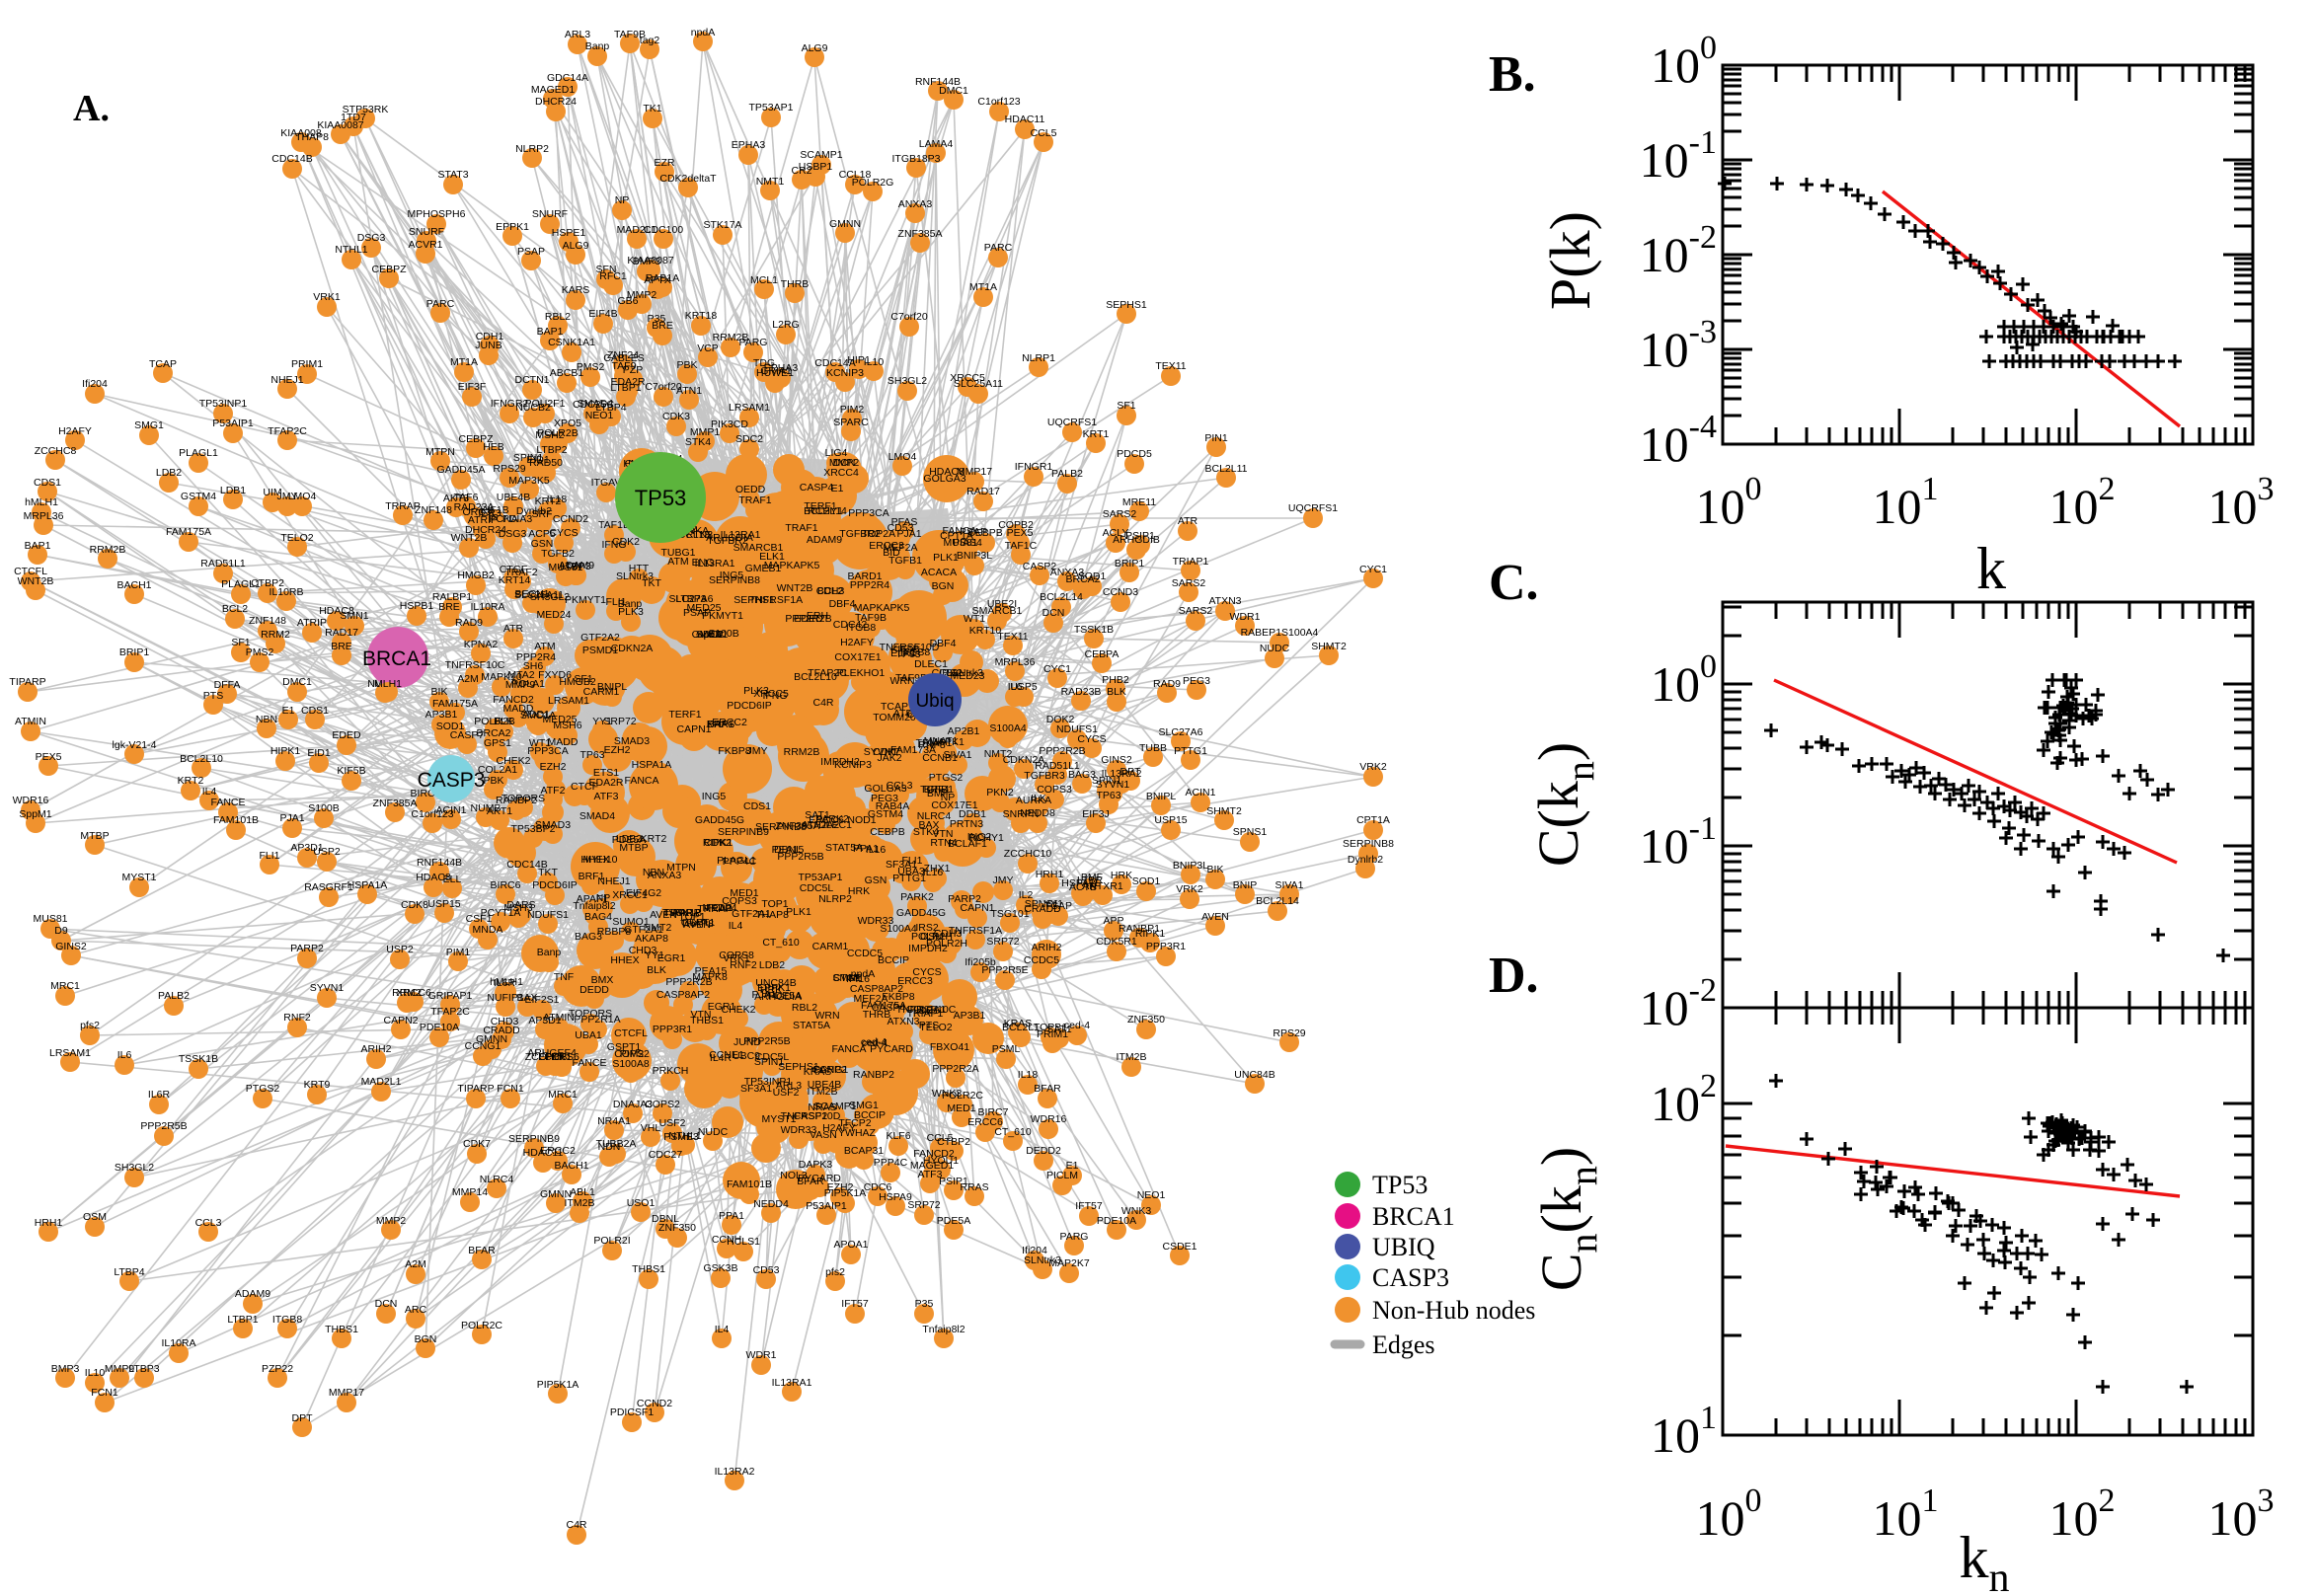  What do you see at coordinates (583, 679) in the screenshot?
I see `svg-text: SF1` at bounding box center [583, 679].